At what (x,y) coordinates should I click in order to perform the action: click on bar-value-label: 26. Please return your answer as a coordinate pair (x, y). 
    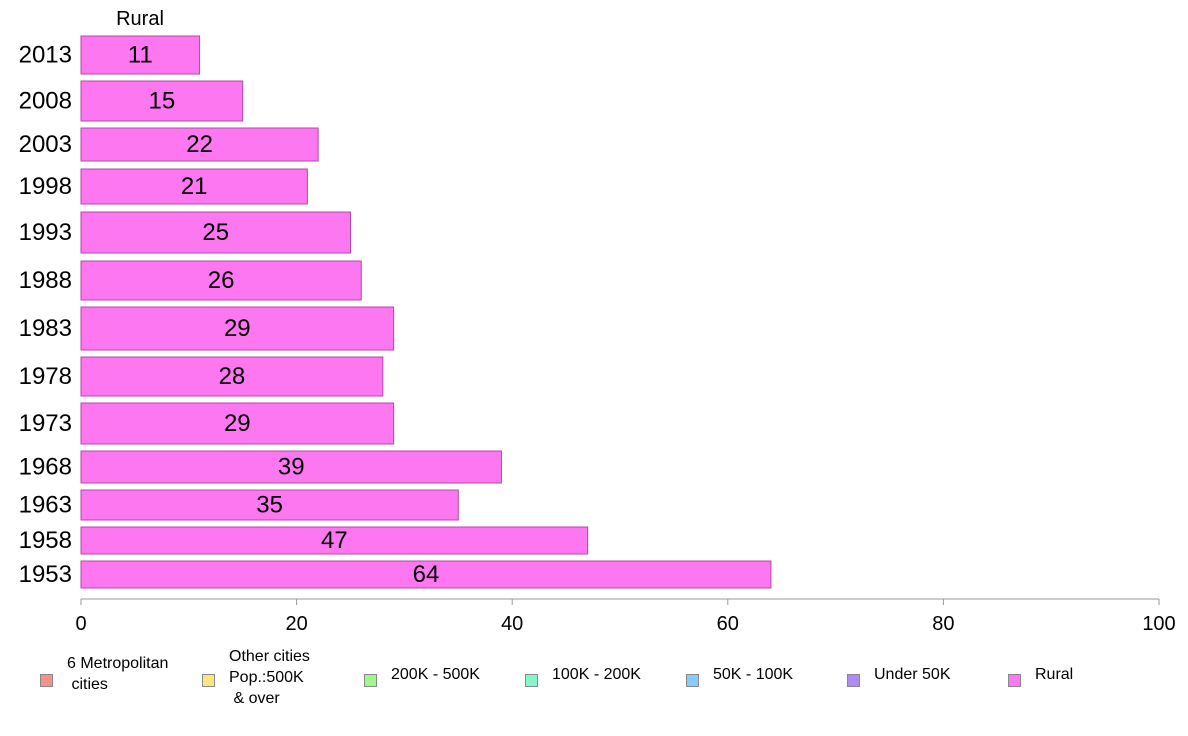
    Looking at the image, I should click on (221, 280).